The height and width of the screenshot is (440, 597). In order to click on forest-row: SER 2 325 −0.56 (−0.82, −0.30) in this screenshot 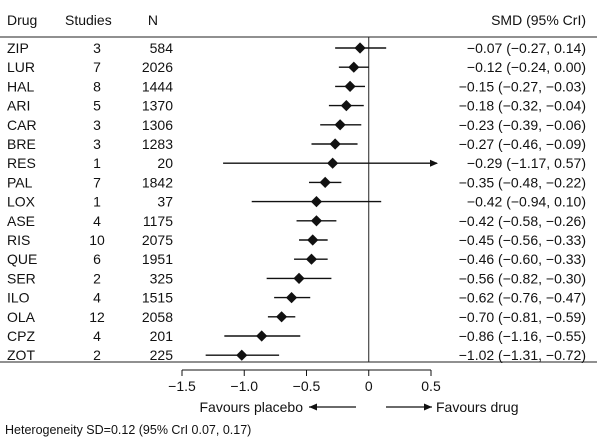, I will do `click(296, 278)`.